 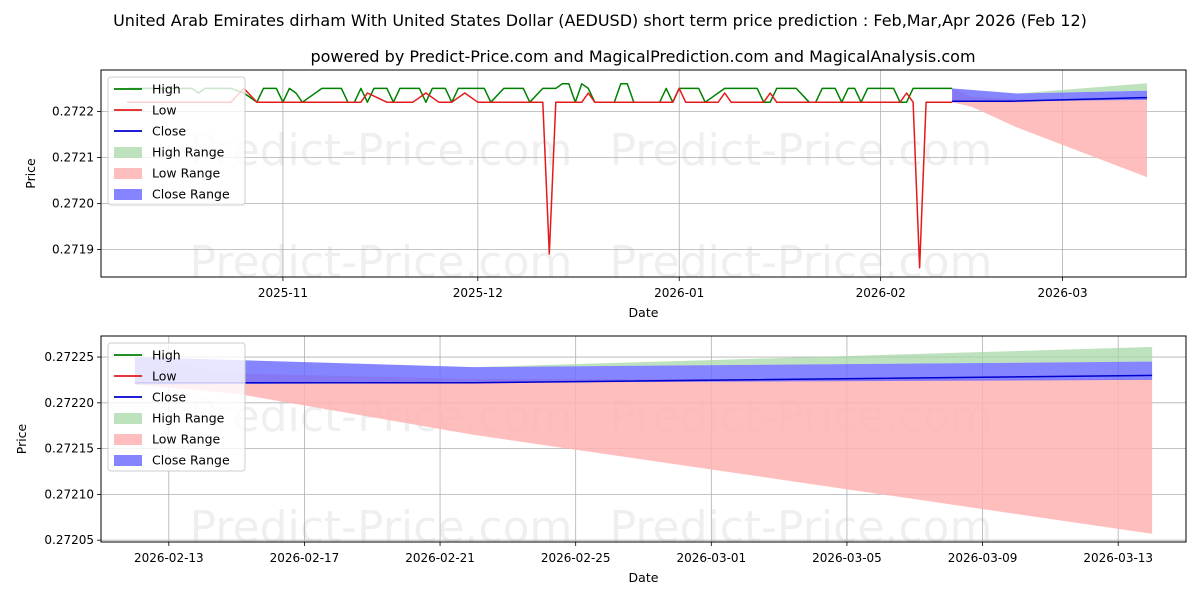 I want to click on x-tick-label: 2026-03-05, so click(x=847, y=558).